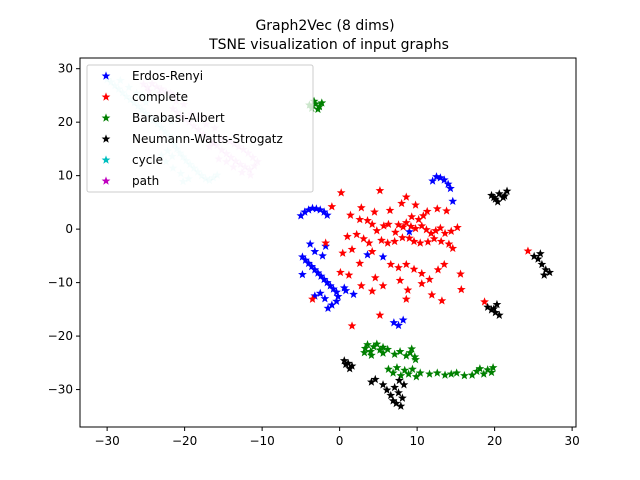 This screenshot has height=480, width=640. Describe the element at coordinates (65, 122) in the screenshot. I see `y-tick-label: 20` at that location.